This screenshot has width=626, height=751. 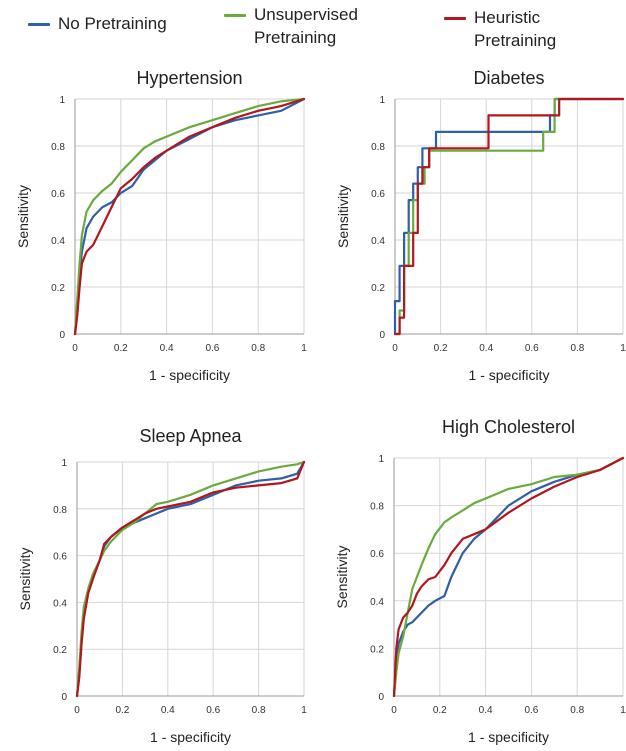 I want to click on legend-label-no-pretraining: No Pretraining, so click(x=112, y=23).